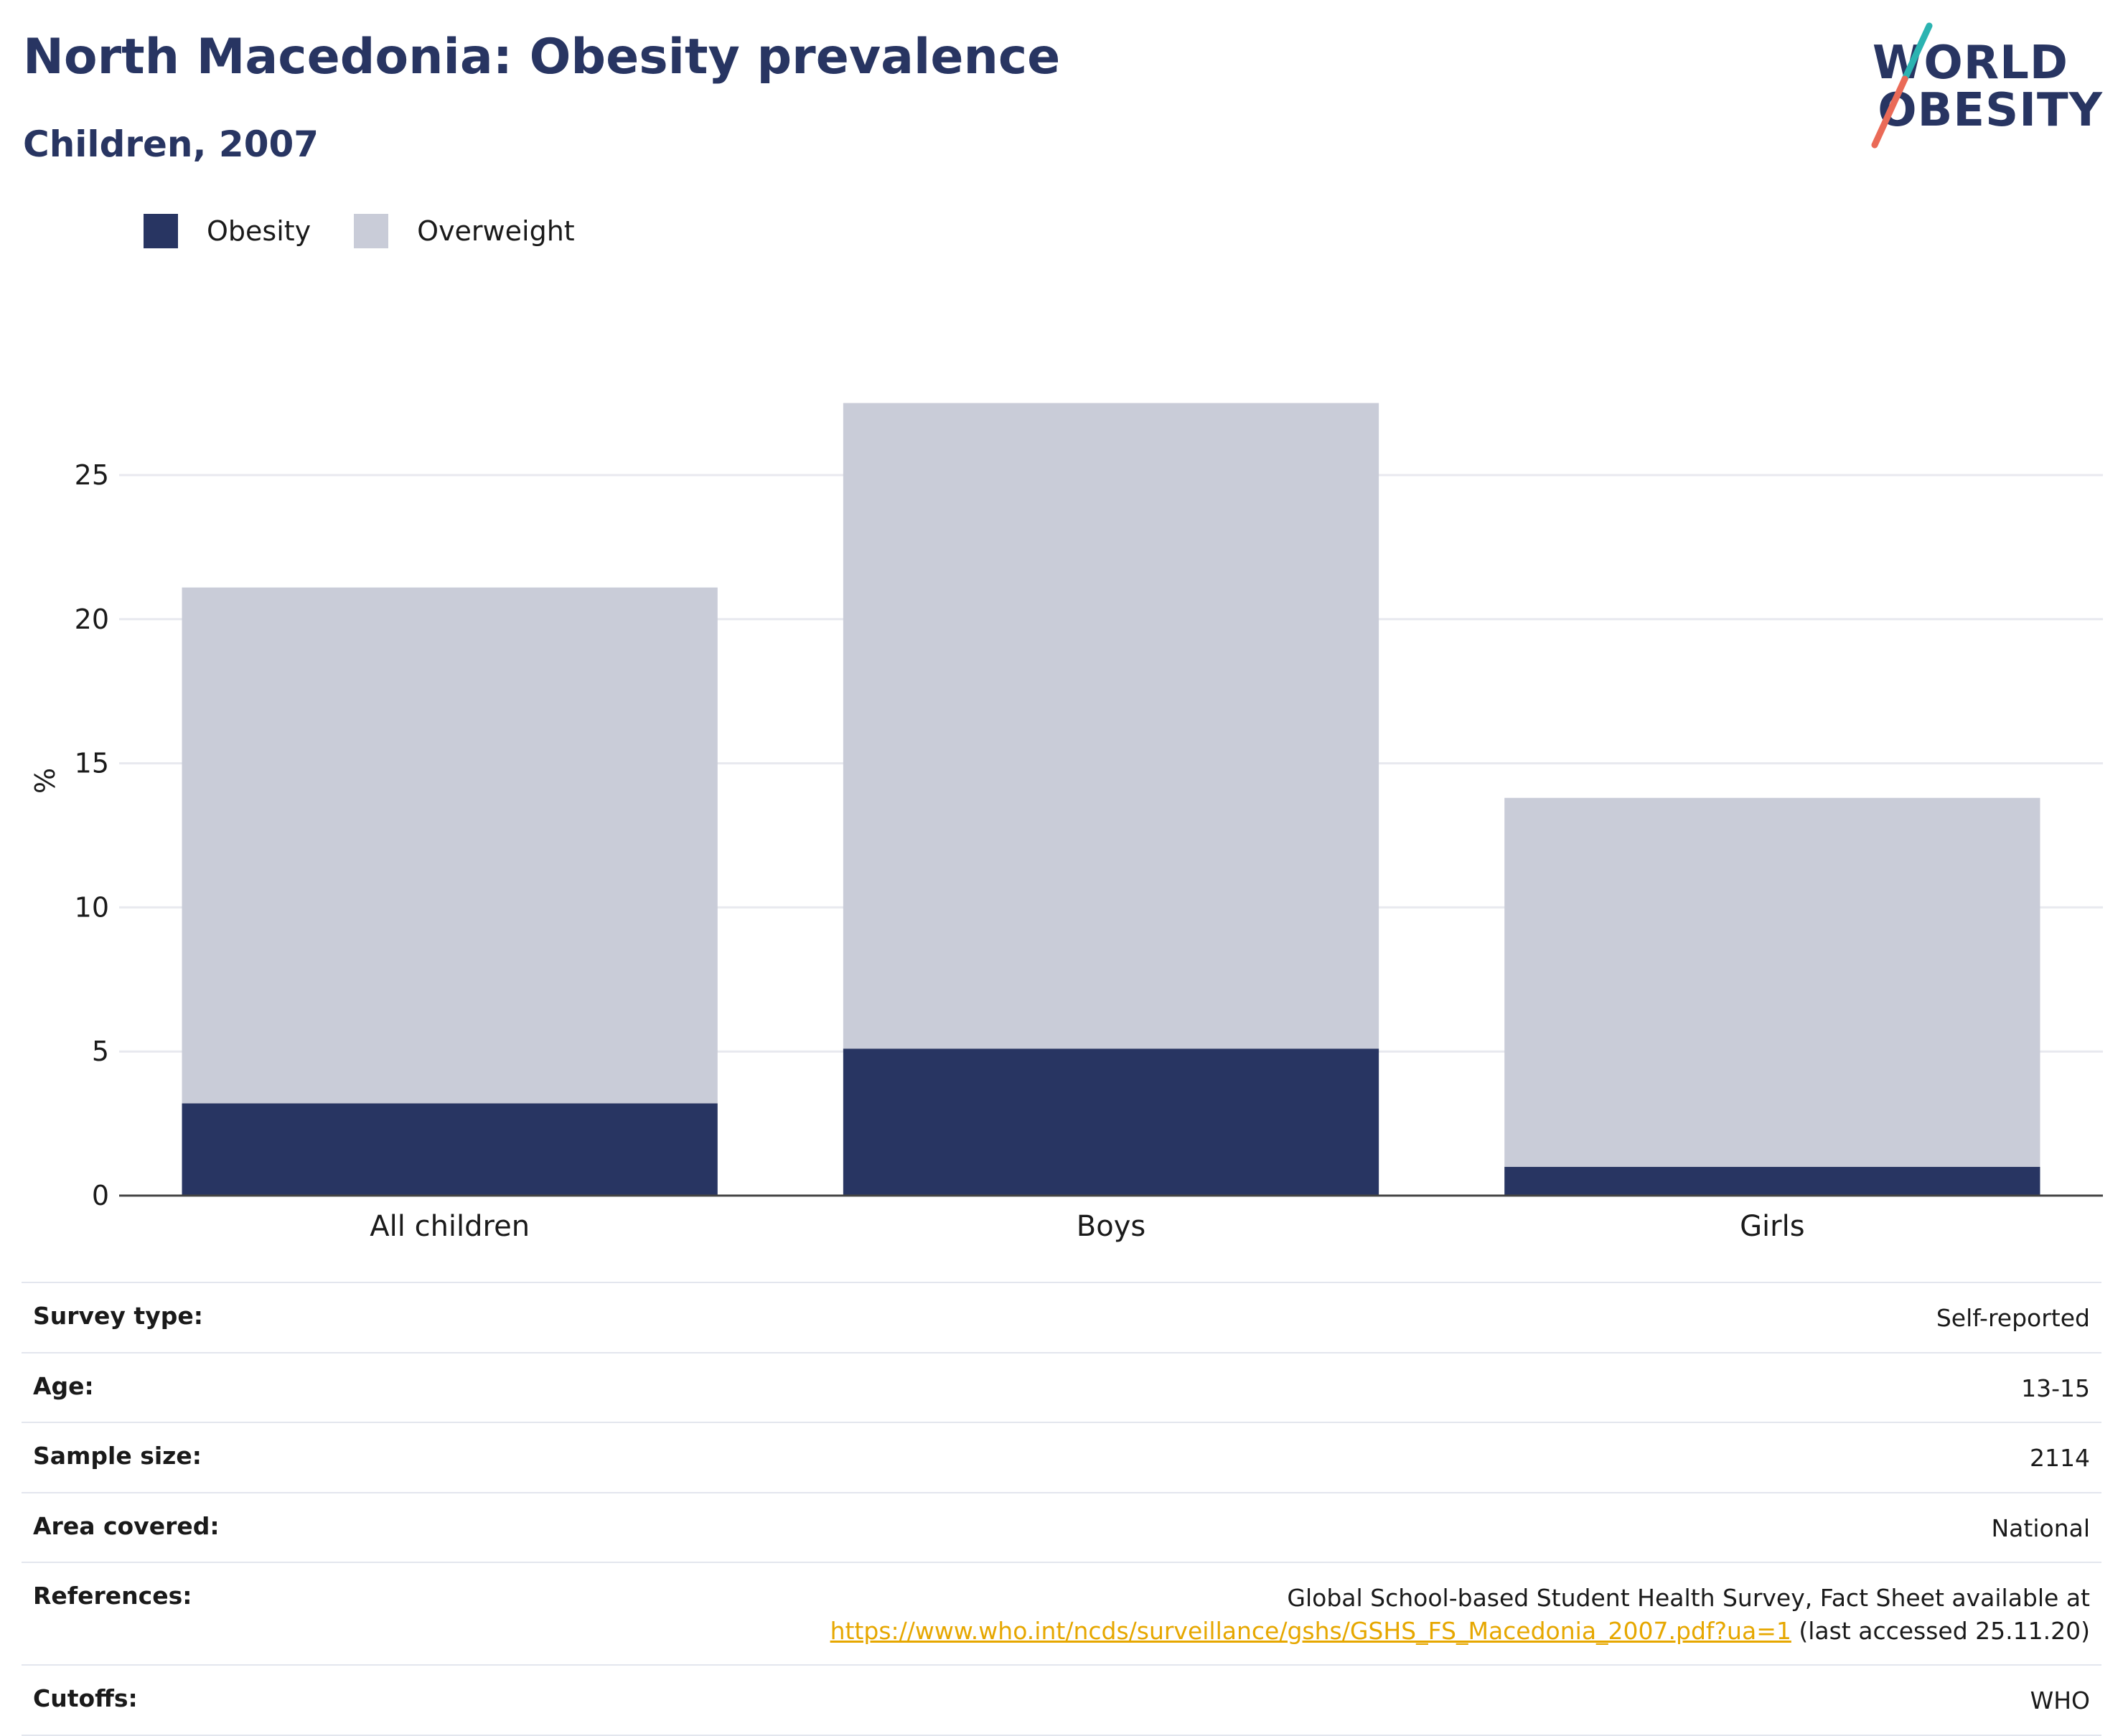 This screenshot has height=1736, width=2123. What do you see at coordinates (1061, 1386) in the screenshot?
I see `info-row-age: Age: 13-15` at bounding box center [1061, 1386].